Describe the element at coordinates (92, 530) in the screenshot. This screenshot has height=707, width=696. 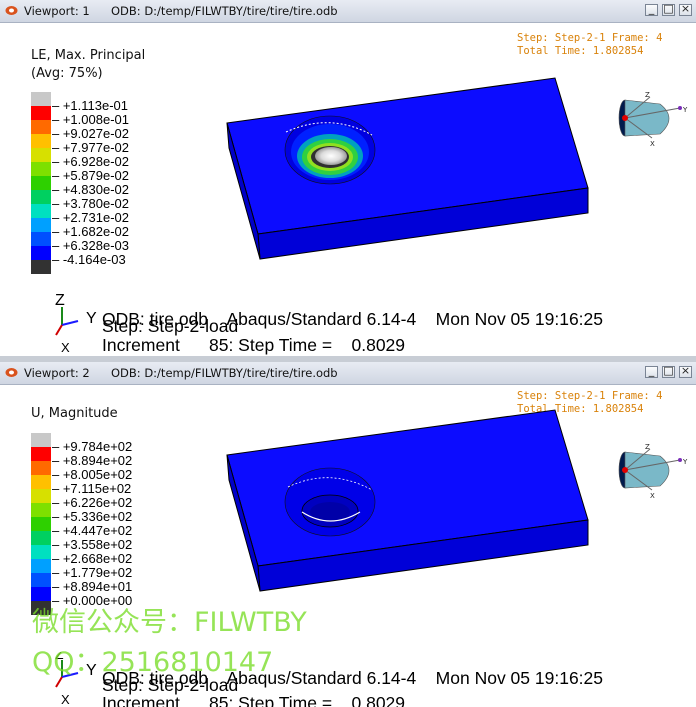
I see `legend-value: – +4.447e+02` at that location.